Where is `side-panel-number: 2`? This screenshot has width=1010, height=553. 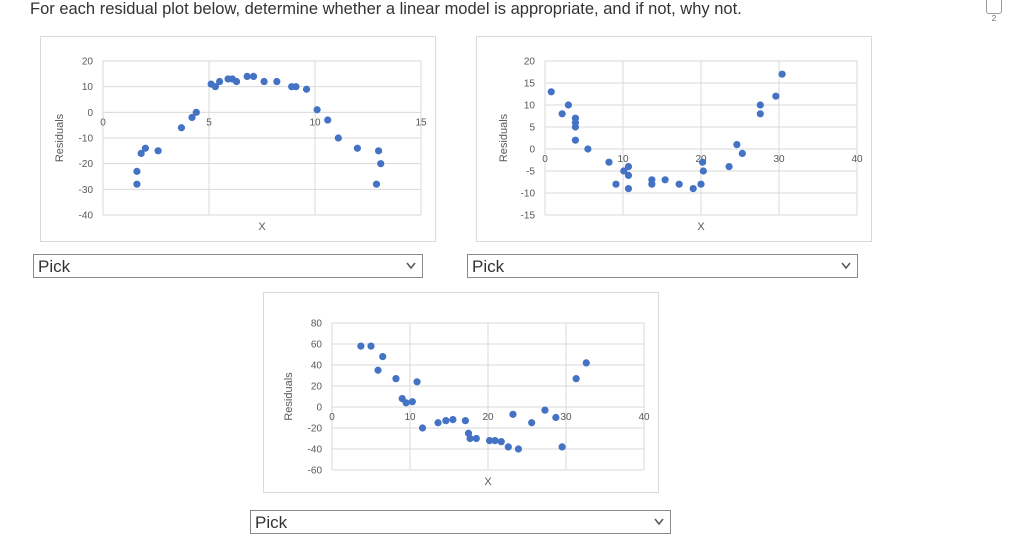 side-panel-number: 2 is located at coordinates (994, 18).